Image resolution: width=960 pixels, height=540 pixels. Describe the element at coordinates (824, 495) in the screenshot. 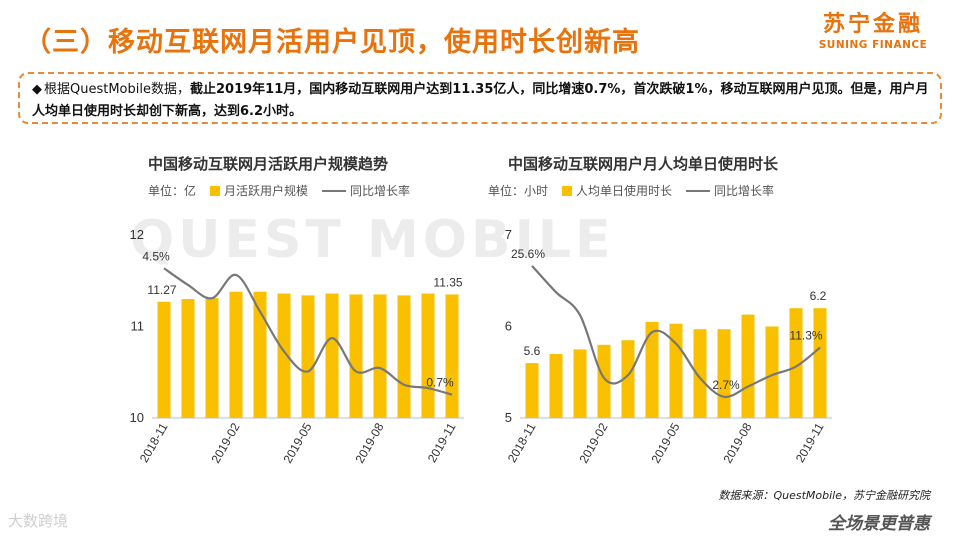

I see `data-source-note: 数据来源：QuestMobile，苏宁金融研究院` at that location.